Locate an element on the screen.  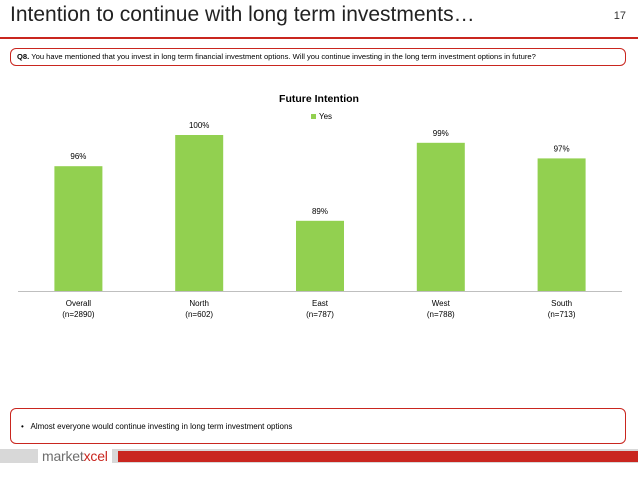
footer-red-band is located at coordinates (378, 456).